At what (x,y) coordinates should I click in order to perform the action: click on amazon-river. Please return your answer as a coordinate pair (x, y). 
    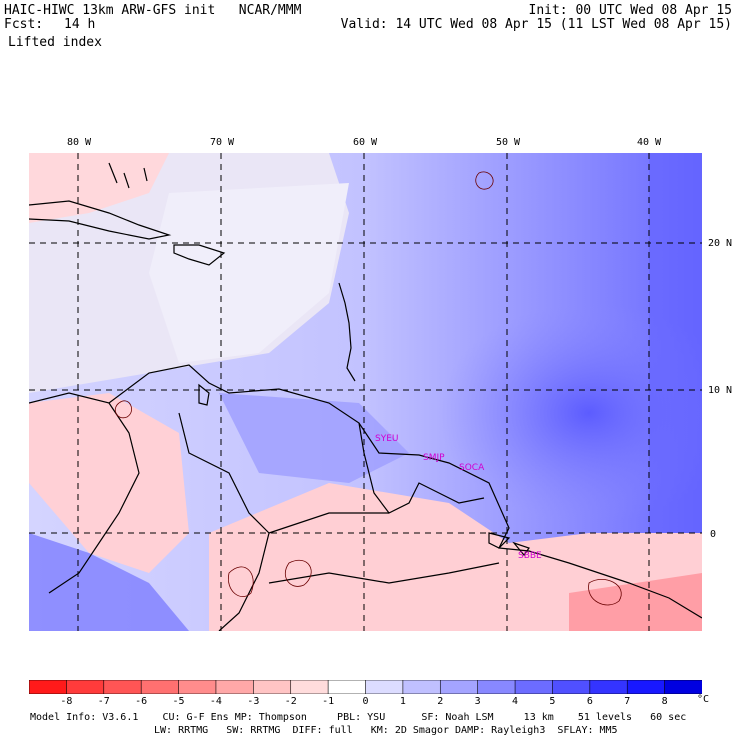
    Looking at the image, I should click on (384, 573).